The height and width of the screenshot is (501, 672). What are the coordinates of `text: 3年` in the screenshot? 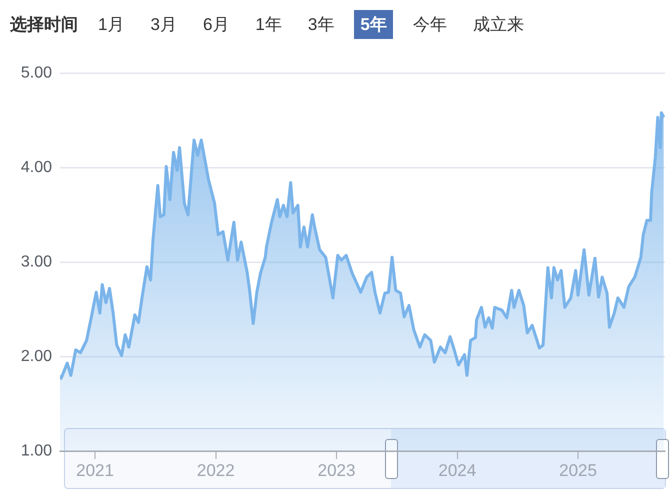 It's located at (321, 25).